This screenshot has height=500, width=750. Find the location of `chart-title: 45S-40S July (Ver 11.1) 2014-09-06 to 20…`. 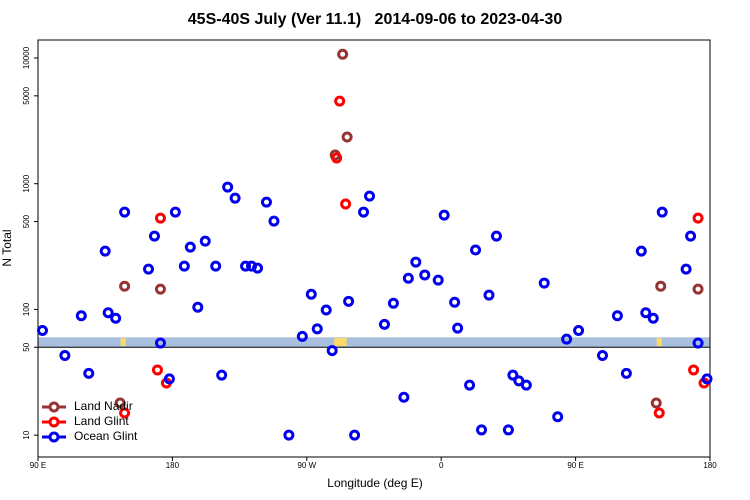

chart-title: 45S-40S July (Ver 11.1) 2014-09-06 to 20… is located at coordinates (375, 19).